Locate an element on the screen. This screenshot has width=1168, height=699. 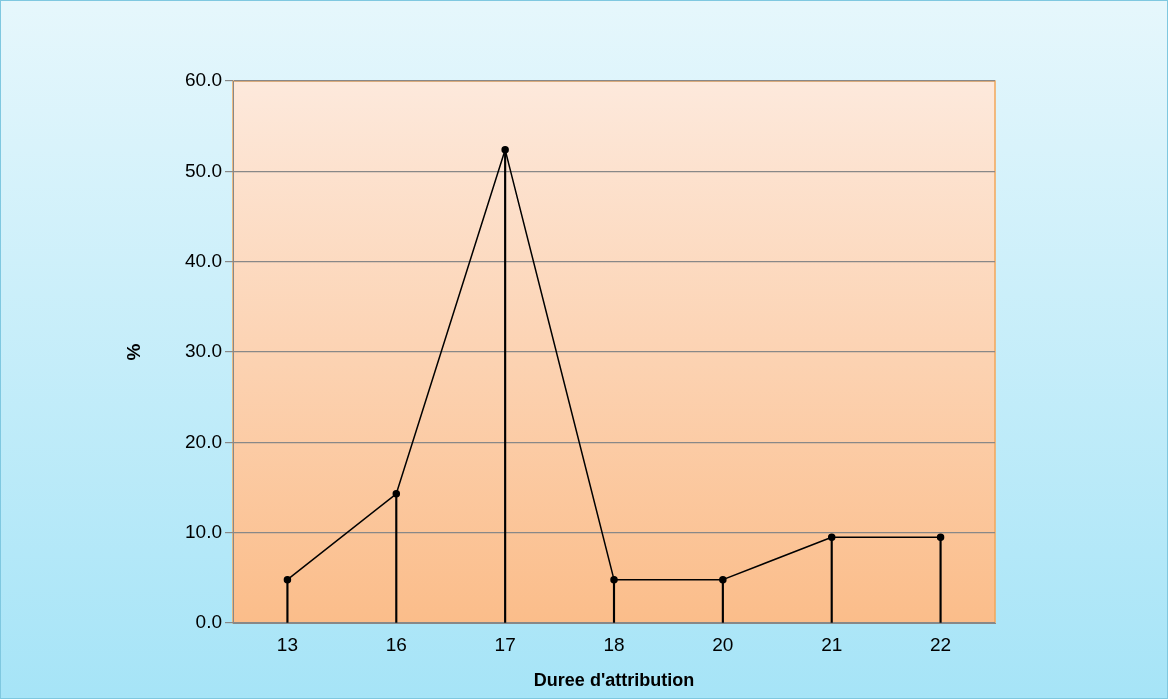
x-tick-label: 13 is located at coordinates (287, 644).